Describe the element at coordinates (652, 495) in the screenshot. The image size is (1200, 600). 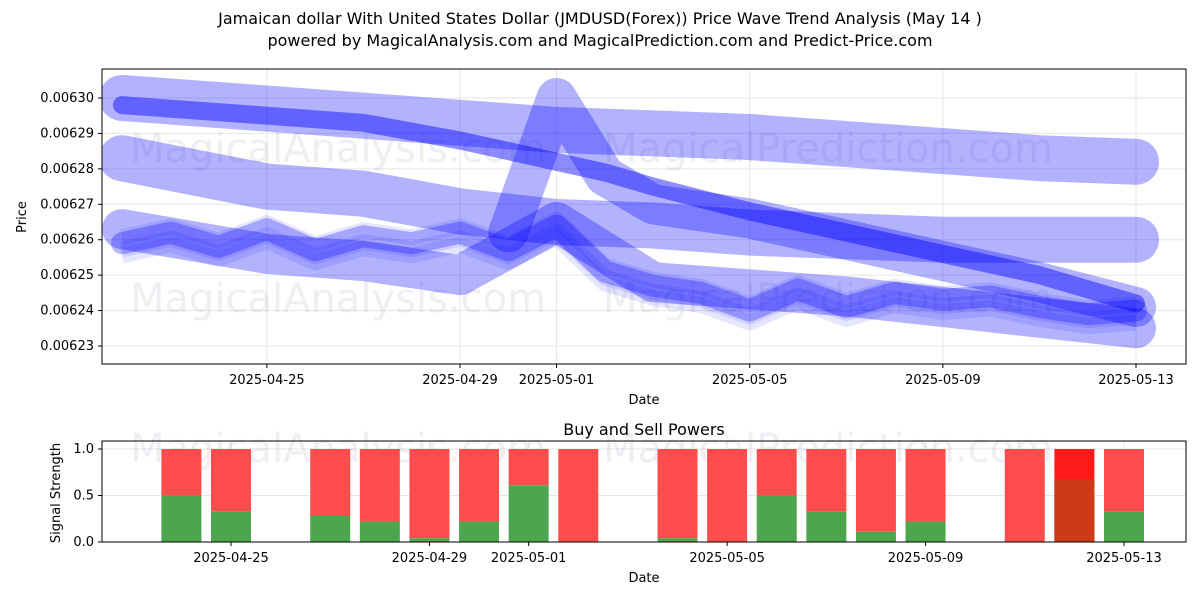
I see `bar-group` at that location.